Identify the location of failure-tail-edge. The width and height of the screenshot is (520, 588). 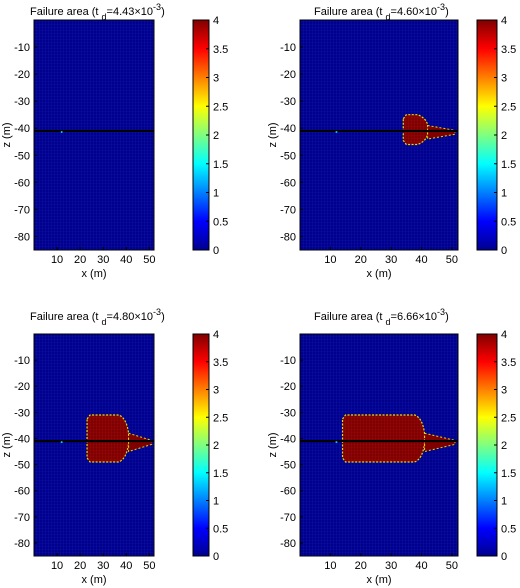
(140, 442).